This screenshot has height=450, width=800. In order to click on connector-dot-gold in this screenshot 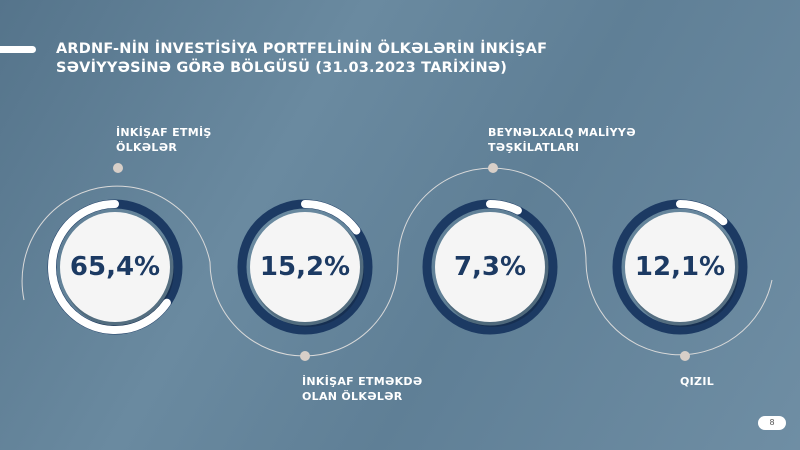, I will do `click(685, 356)`.